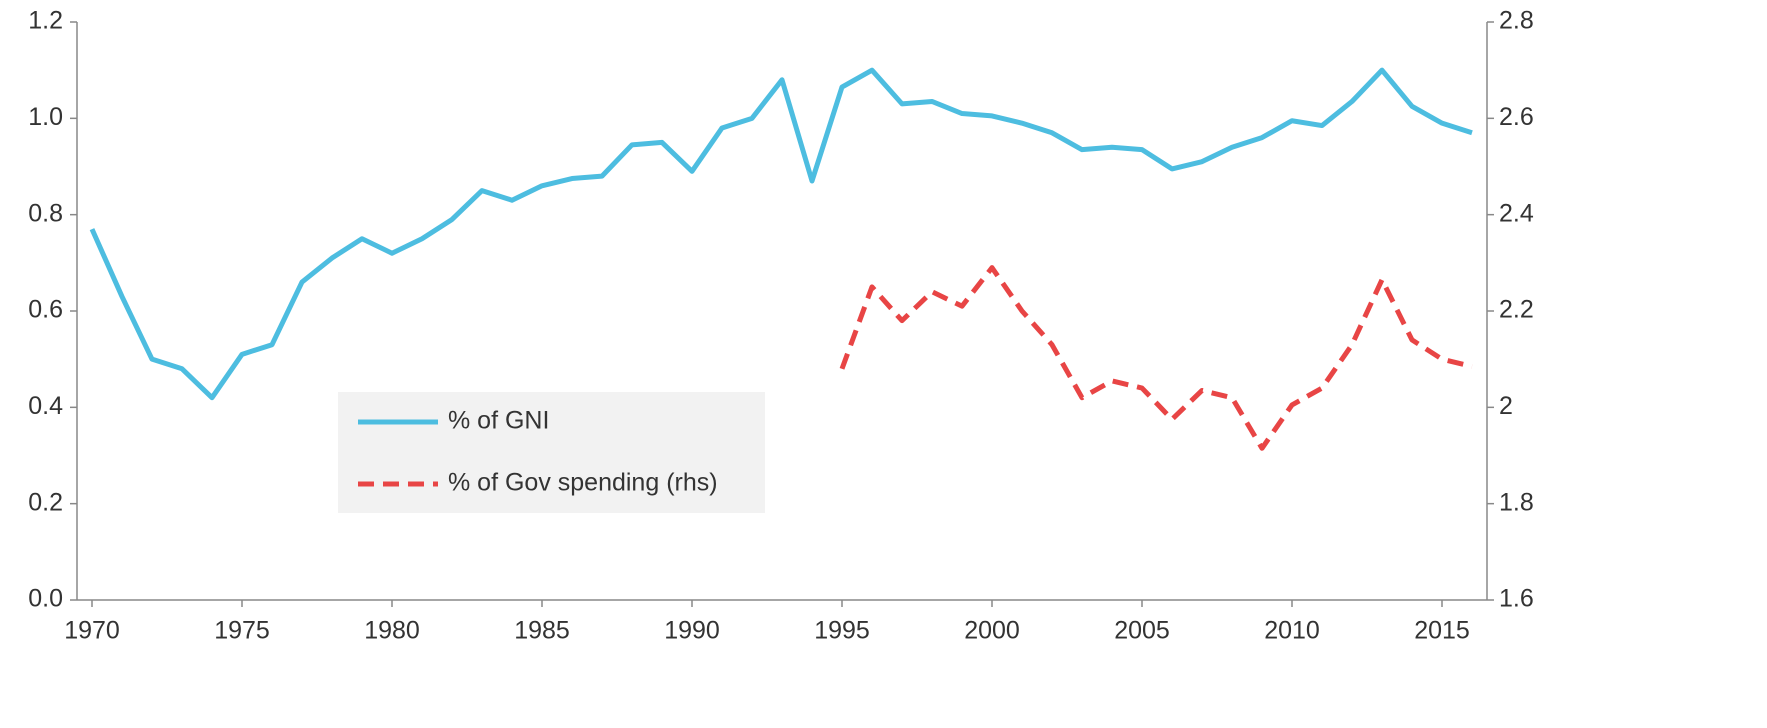 The image size is (1767, 728). Describe the element at coordinates (1516, 21) in the screenshot. I see `y2-tick-label: 2.8` at that location.